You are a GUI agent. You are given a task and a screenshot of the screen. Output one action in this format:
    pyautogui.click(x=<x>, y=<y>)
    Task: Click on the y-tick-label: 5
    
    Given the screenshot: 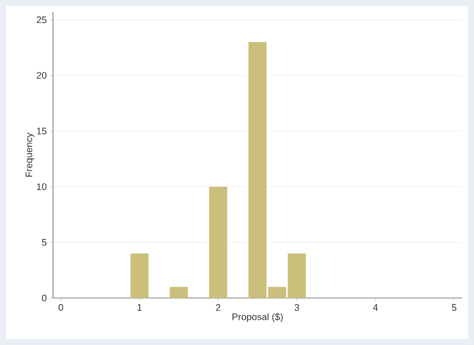 What is the action you would take?
    pyautogui.click(x=44, y=242)
    